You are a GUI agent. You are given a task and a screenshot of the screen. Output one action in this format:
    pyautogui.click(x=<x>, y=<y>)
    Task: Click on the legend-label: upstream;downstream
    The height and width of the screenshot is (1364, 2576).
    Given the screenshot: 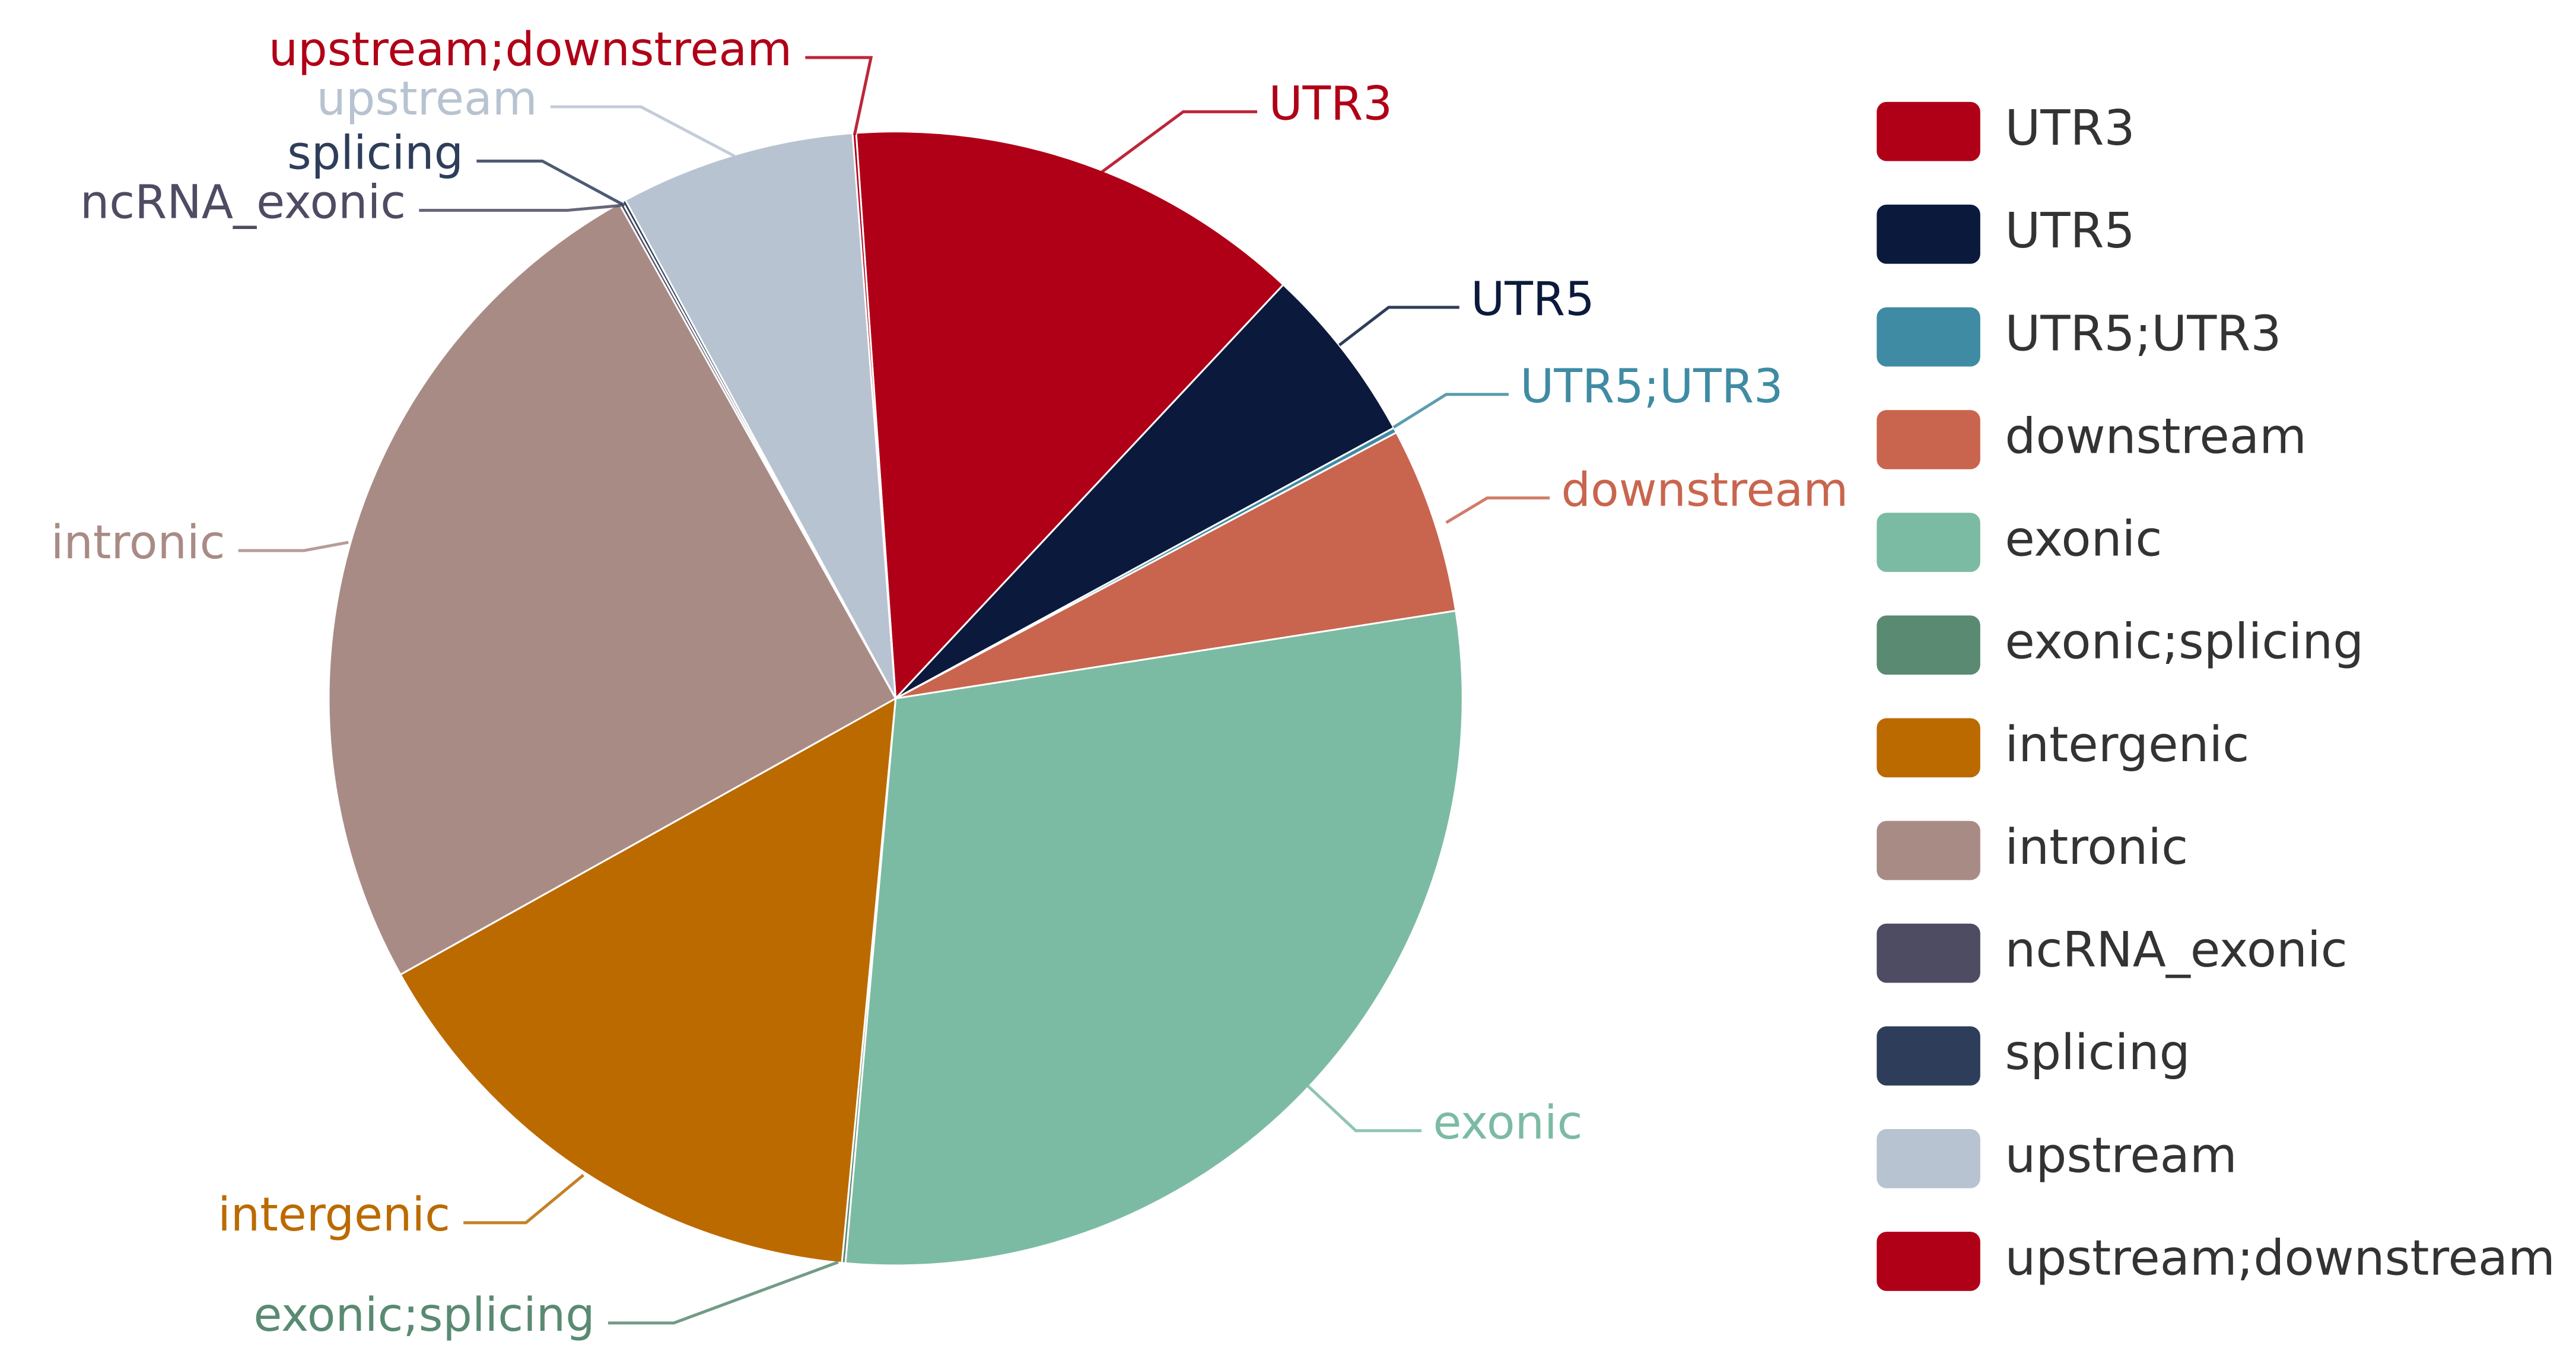 What is the action you would take?
    pyautogui.click(x=2280, y=1258)
    